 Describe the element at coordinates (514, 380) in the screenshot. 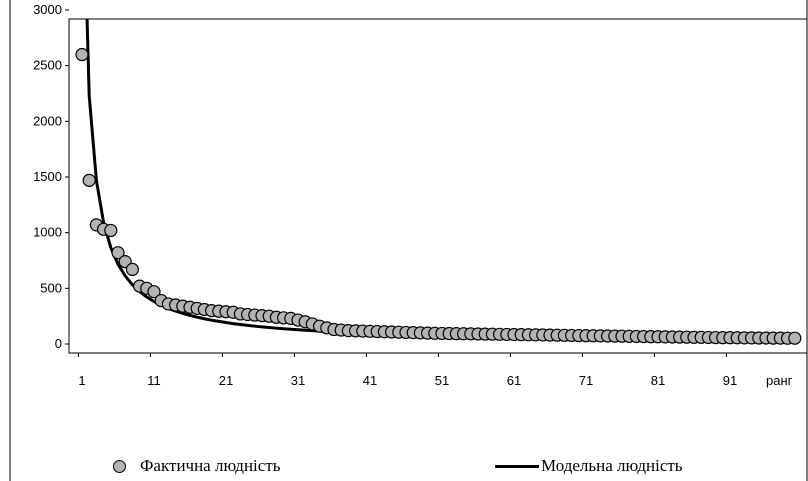

I see `x-tick-label: 61` at that location.